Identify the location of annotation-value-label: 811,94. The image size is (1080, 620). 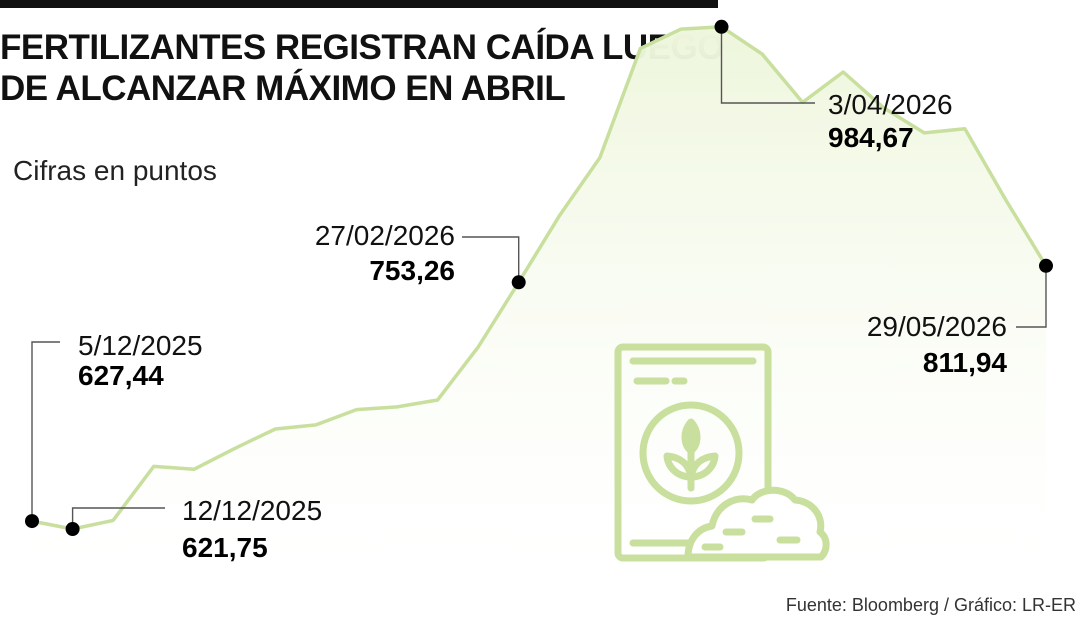
(965, 362).